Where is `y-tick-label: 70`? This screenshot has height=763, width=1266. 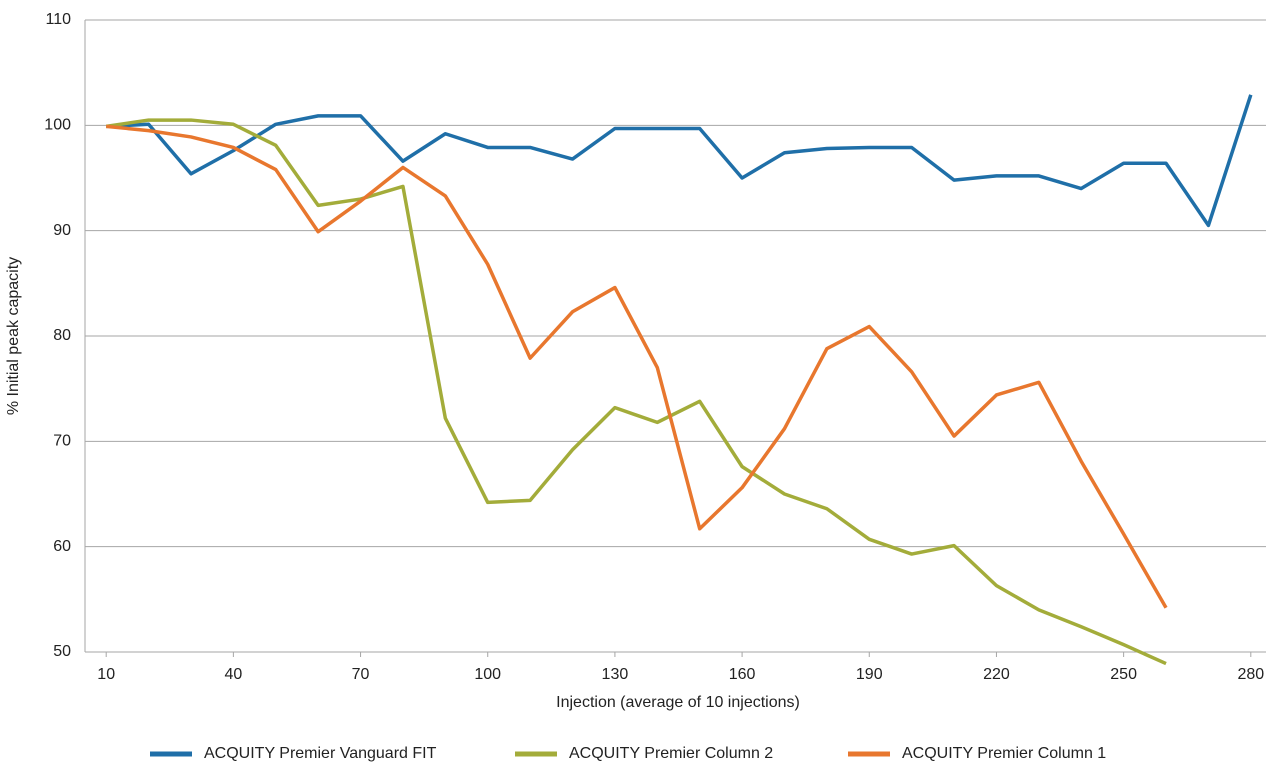 y-tick-label: 70 is located at coordinates (62, 441).